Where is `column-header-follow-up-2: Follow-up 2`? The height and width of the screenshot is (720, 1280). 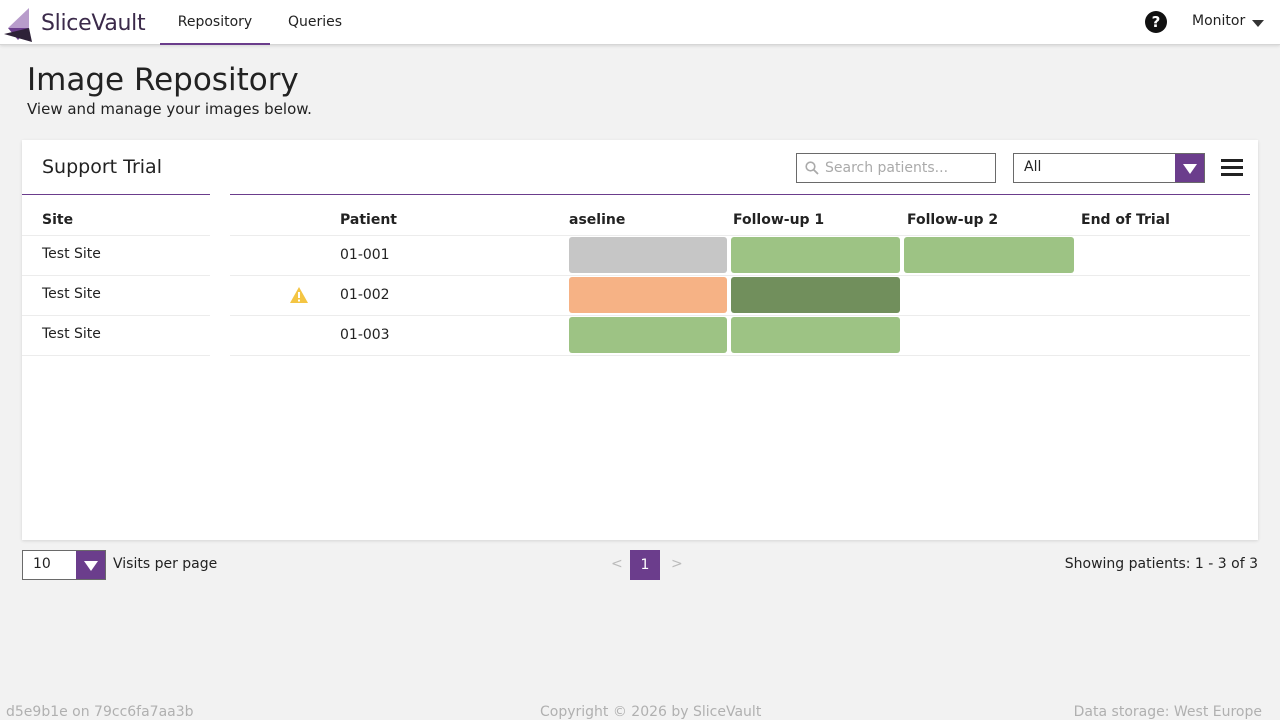
column-header-follow-up-2: Follow-up 2 is located at coordinates (953, 220).